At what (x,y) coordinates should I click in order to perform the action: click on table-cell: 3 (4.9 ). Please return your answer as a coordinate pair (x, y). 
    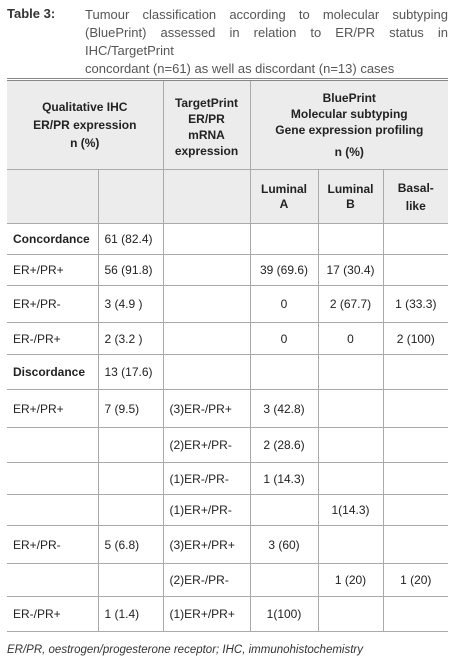
    Looking at the image, I should click on (130, 304).